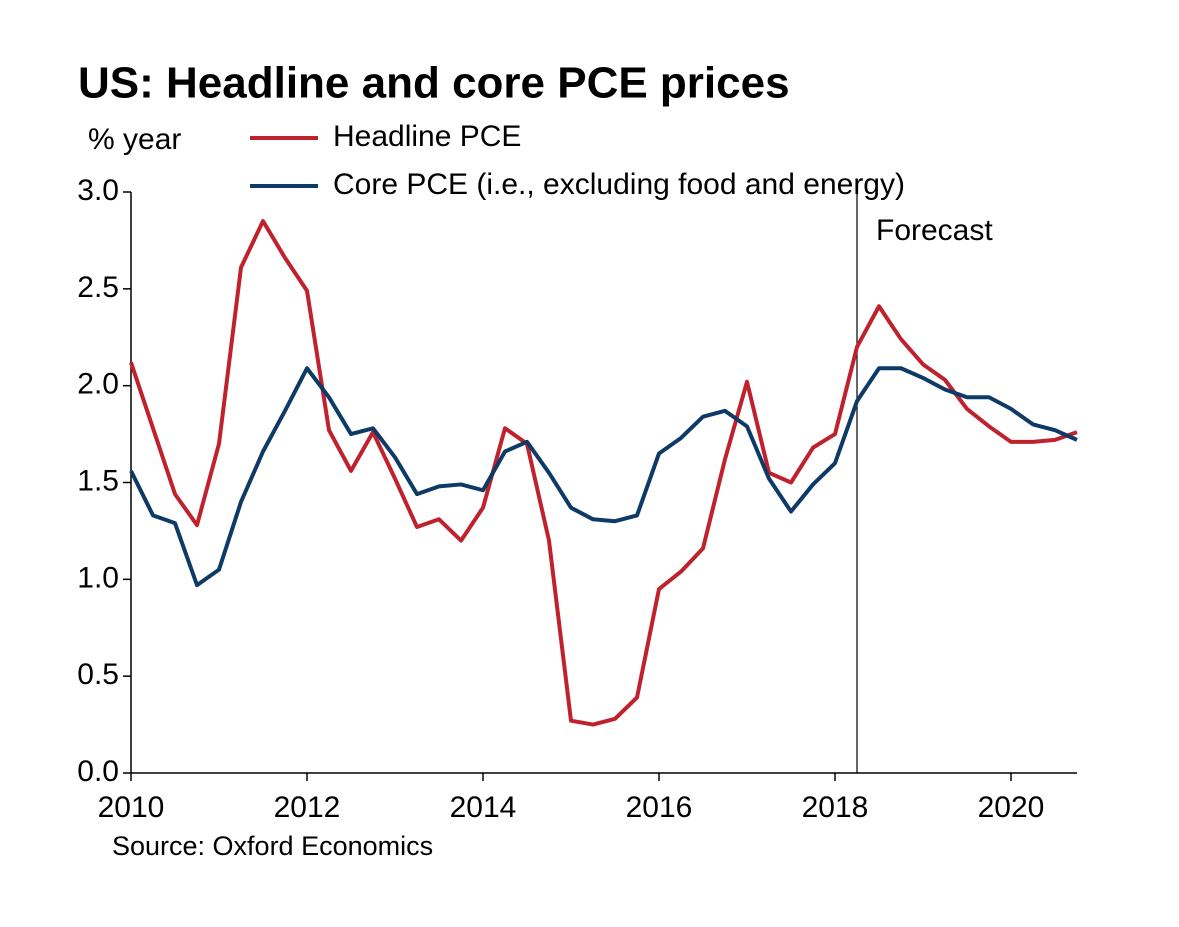 This screenshot has height=927, width=1179. What do you see at coordinates (98, 190) in the screenshot?
I see `y-tick-label: 3.0` at bounding box center [98, 190].